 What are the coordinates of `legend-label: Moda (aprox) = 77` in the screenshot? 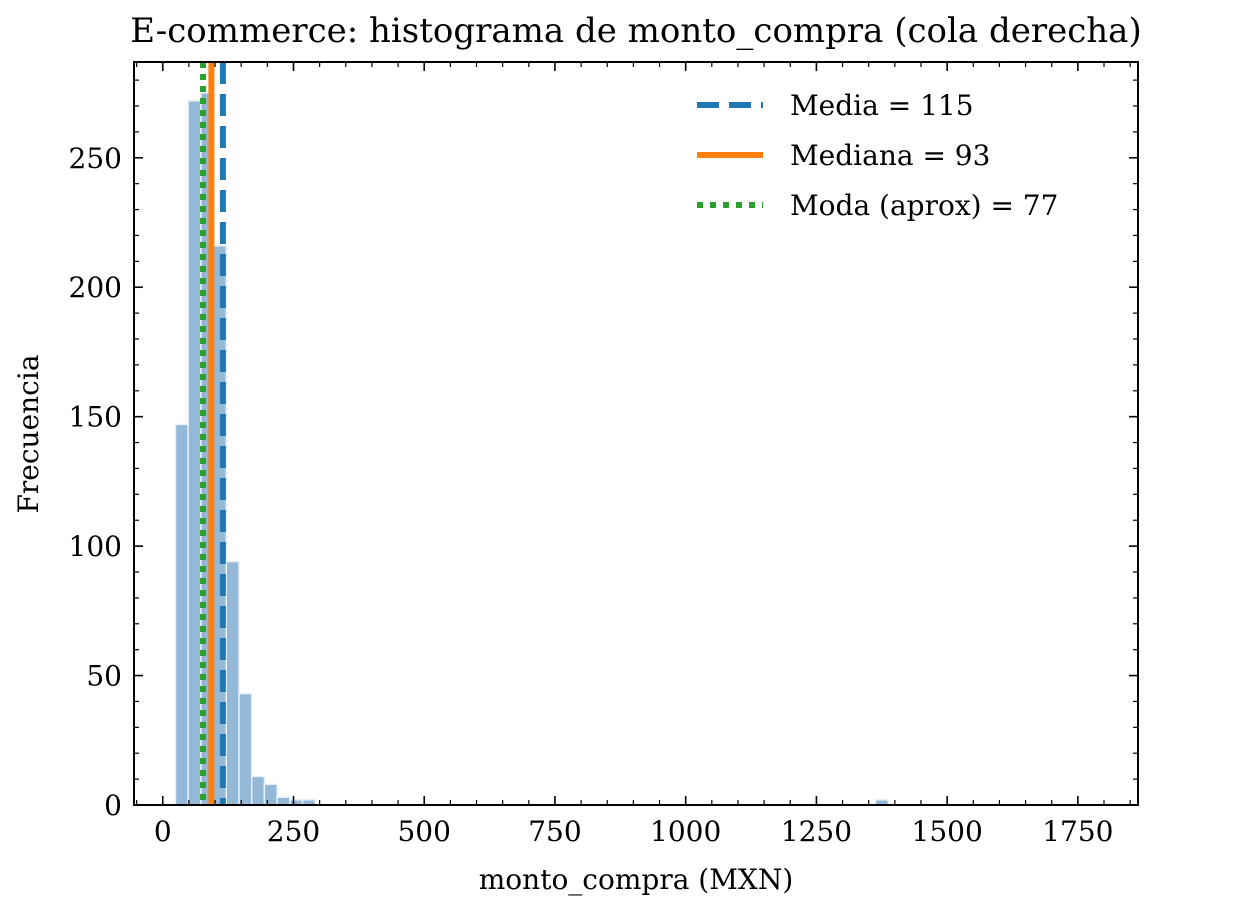 It's located at (924, 205).